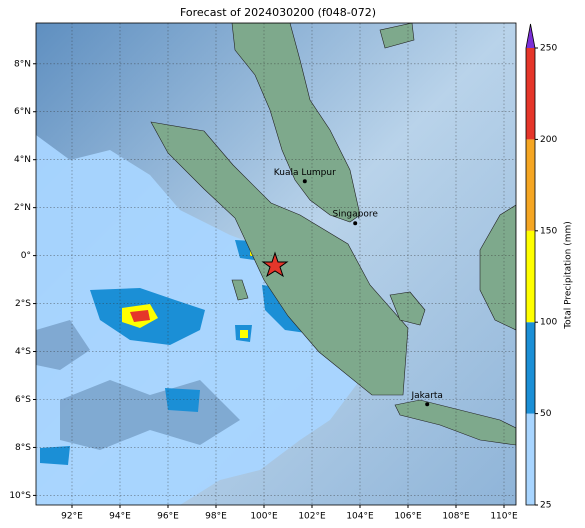 The image size is (585, 528). What do you see at coordinates (548, 140) in the screenshot?
I see `colorbar-tick-label: 200` at bounding box center [548, 140].